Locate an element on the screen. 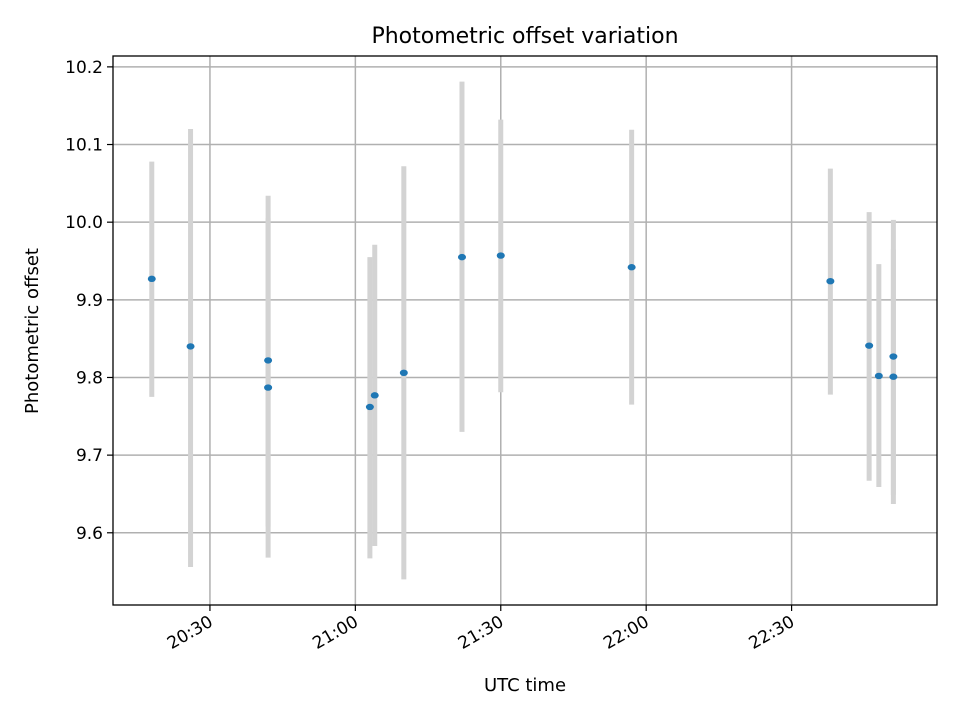 The width and height of the screenshot is (960, 720). x-axis: 20:30 21:00 21:30 22:00 22:30 is located at coordinates (481, 629).